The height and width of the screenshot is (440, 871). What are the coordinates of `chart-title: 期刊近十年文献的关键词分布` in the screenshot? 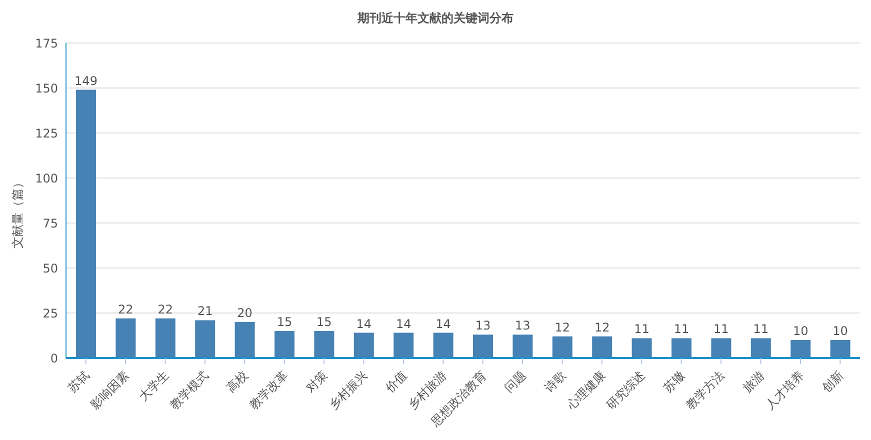 It's located at (435, 18).